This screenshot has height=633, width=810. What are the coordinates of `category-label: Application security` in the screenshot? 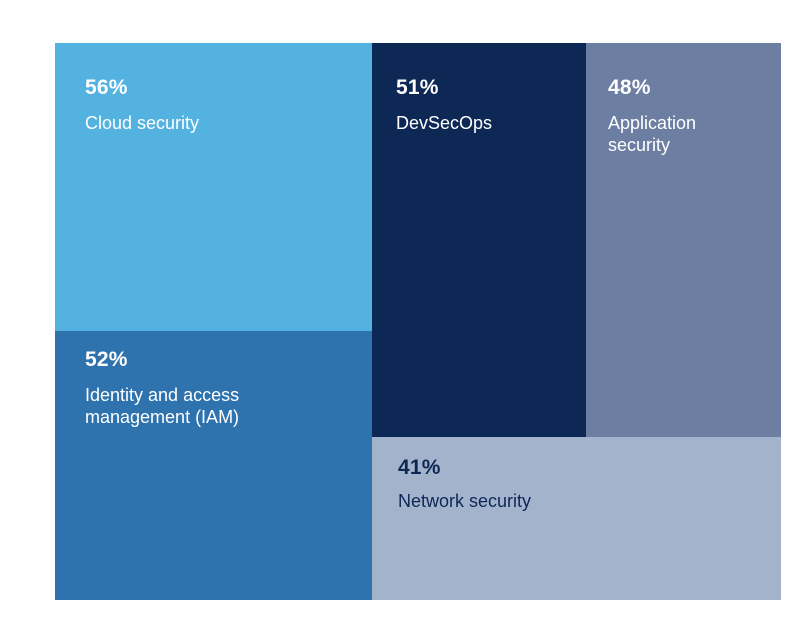 It's located at (652, 134).